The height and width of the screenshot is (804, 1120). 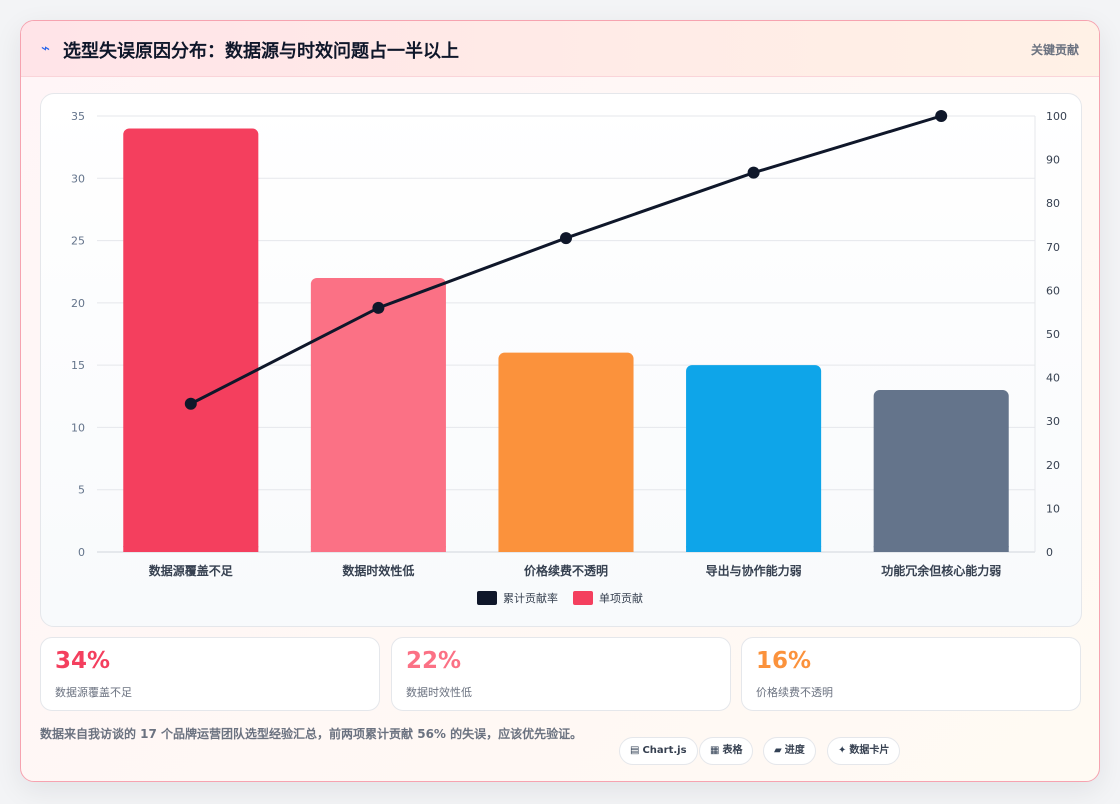 I want to click on chart-icon: ▤, so click(x=635, y=750).